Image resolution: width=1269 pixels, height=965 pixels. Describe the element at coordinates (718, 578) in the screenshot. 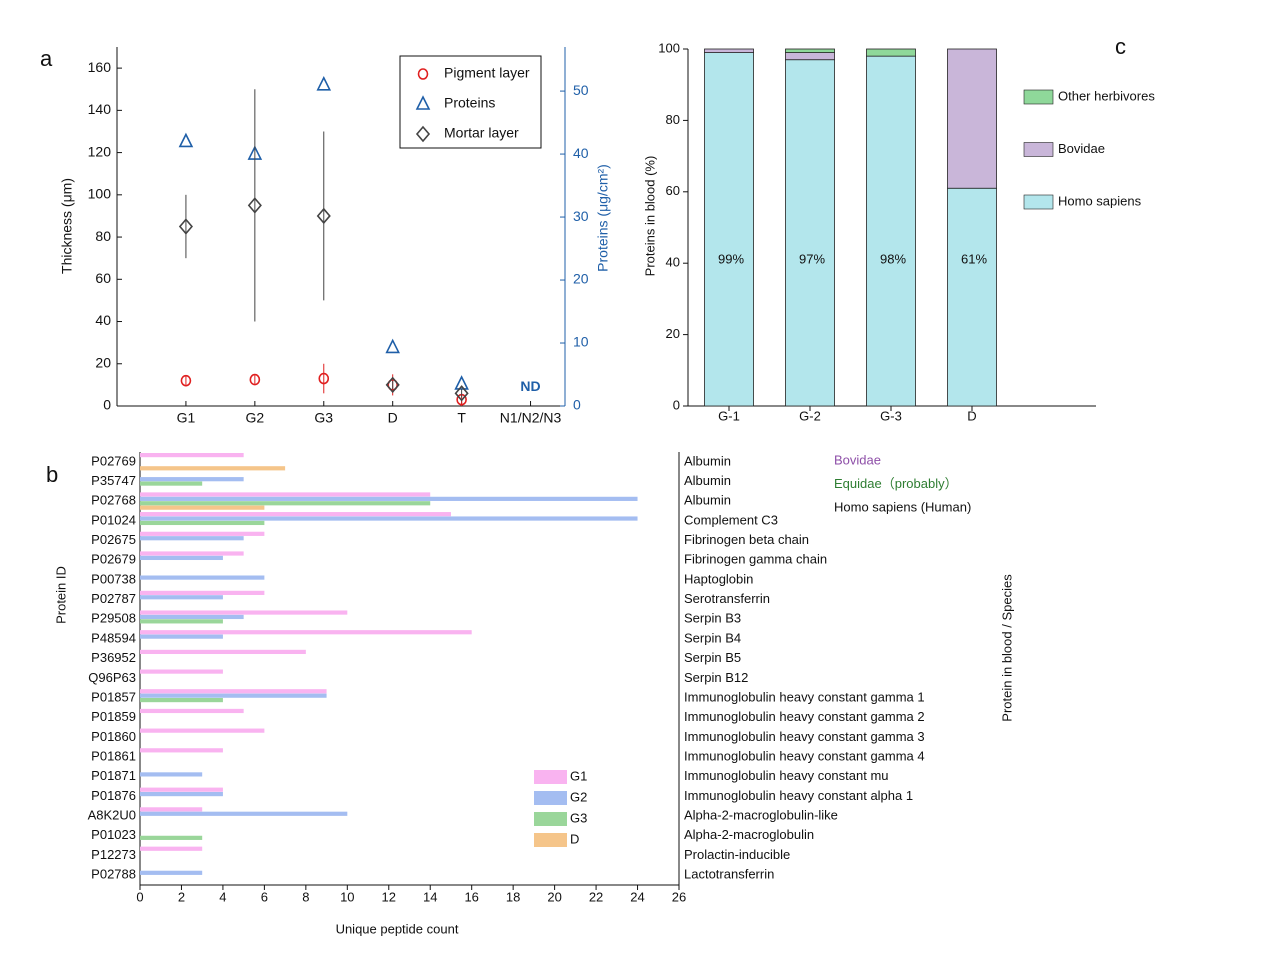

I see `protein-name: Haptoglobin` at that location.